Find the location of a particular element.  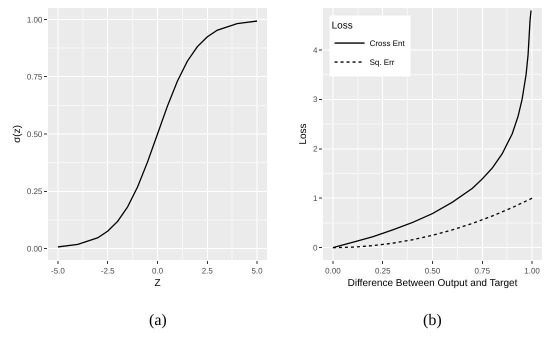

text: (a) is located at coordinates (158, 320).